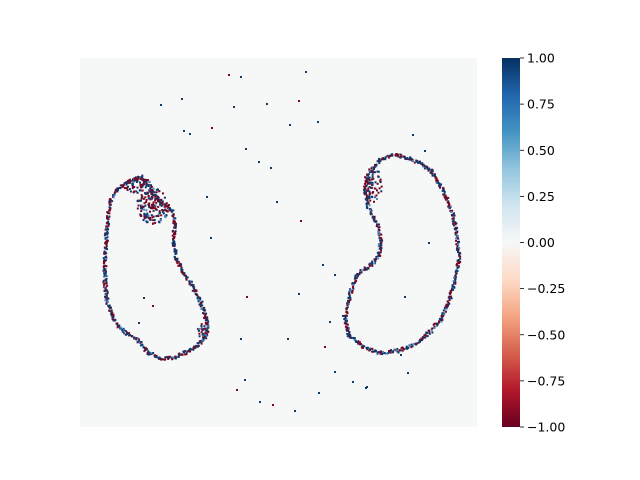  What do you see at coordinates (541, 196) in the screenshot?
I see `colorbar-tick-label: 0.25` at bounding box center [541, 196].